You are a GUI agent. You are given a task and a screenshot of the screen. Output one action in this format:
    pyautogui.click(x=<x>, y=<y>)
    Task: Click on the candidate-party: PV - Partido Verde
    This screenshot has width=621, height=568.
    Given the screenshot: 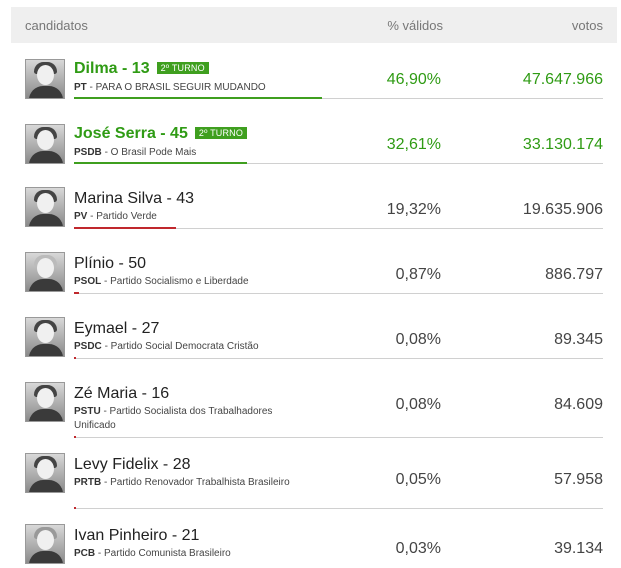 What is the action you would take?
    pyautogui.click(x=115, y=216)
    